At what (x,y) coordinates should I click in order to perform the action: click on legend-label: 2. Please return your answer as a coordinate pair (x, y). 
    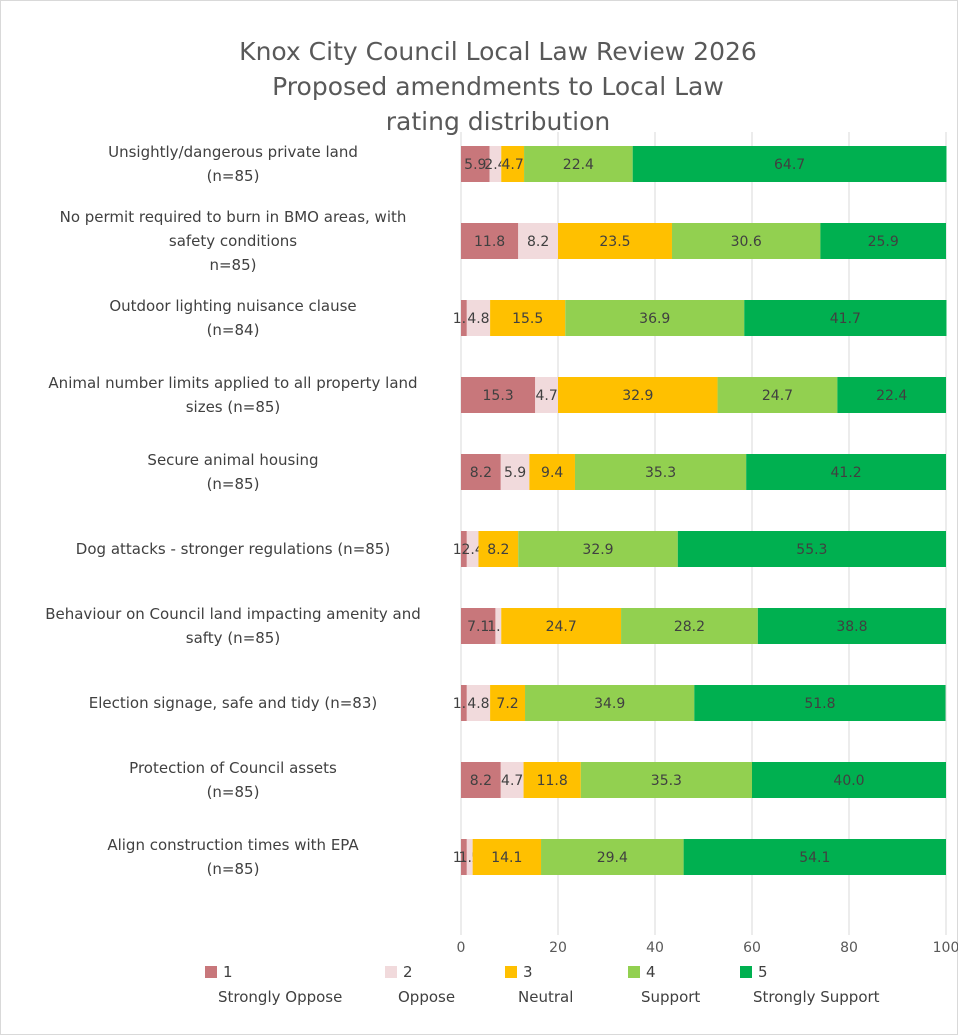
    Looking at the image, I should click on (408, 972).